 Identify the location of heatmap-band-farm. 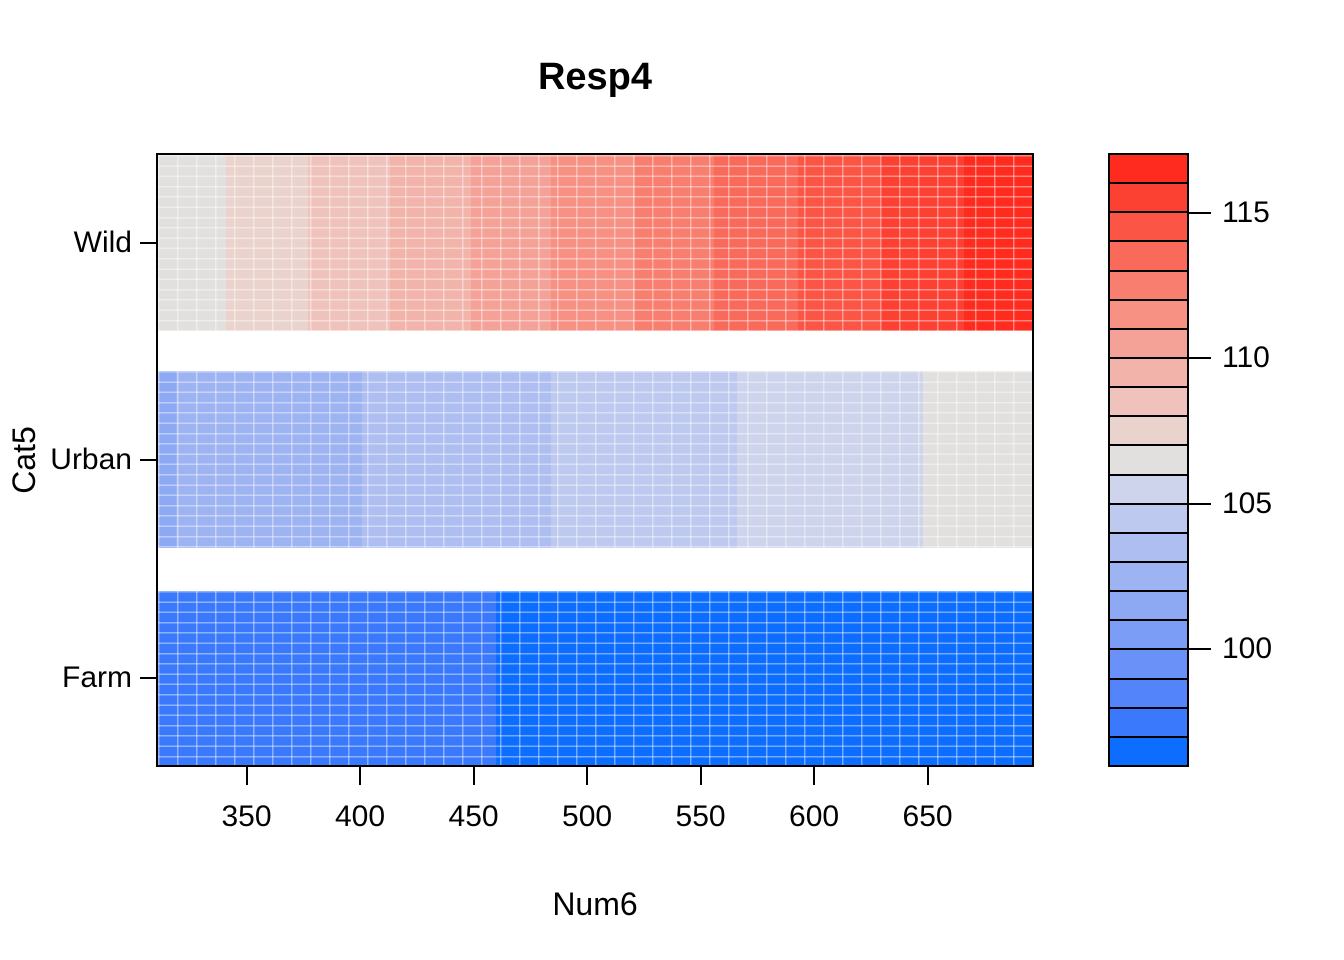
(595, 678).